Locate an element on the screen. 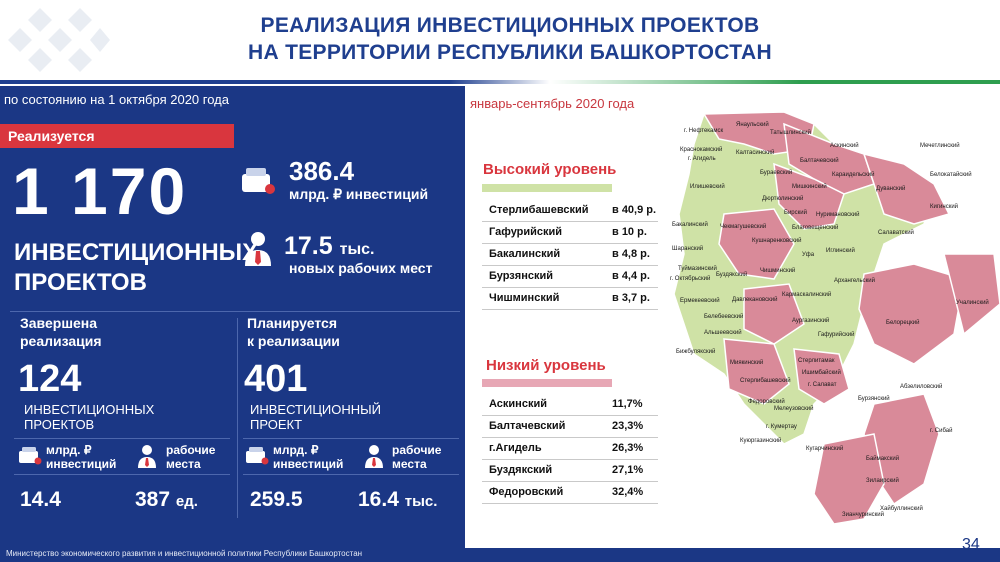 Image resolution: width=1000 pixels, height=562 pixels. footer-bar is located at coordinates (500, 555).